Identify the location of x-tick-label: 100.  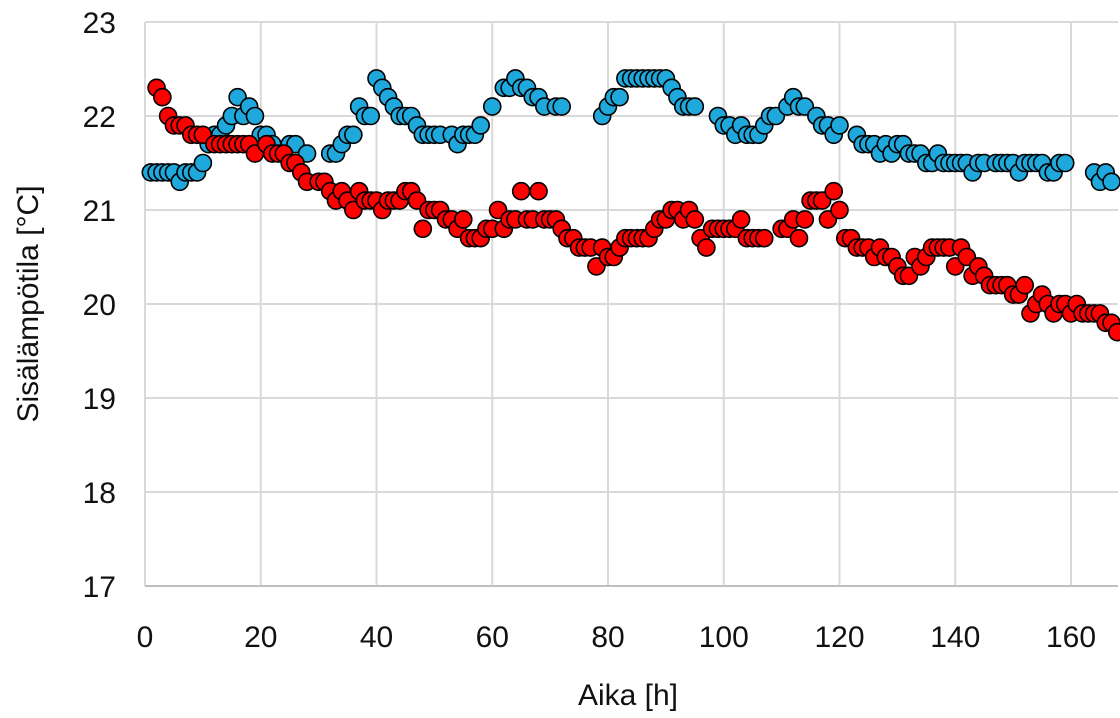
(724, 637).